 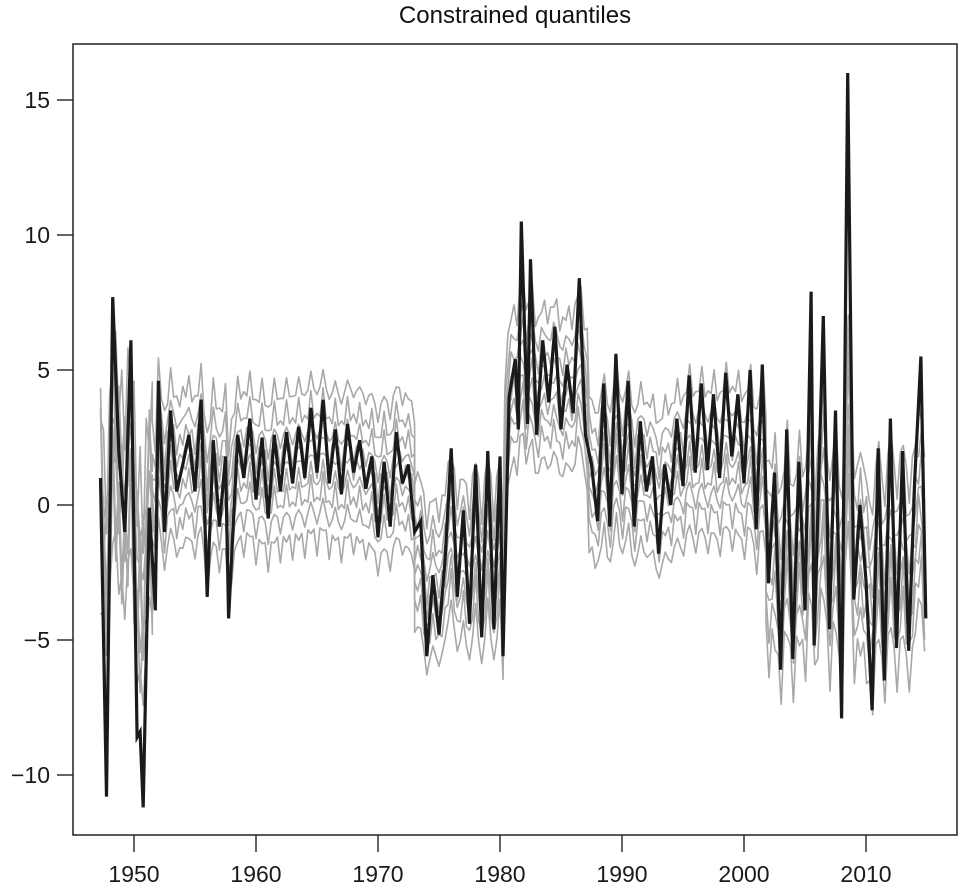 I want to click on x-tick-label: 1990, so click(x=621, y=874).